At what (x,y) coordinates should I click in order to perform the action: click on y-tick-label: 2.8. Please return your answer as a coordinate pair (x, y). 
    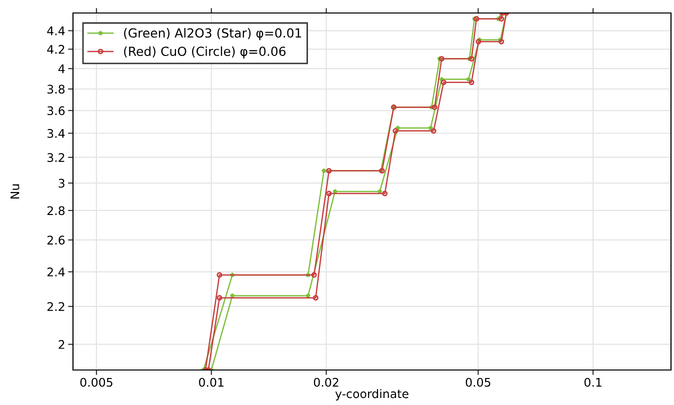
    Looking at the image, I should click on (56, 211).